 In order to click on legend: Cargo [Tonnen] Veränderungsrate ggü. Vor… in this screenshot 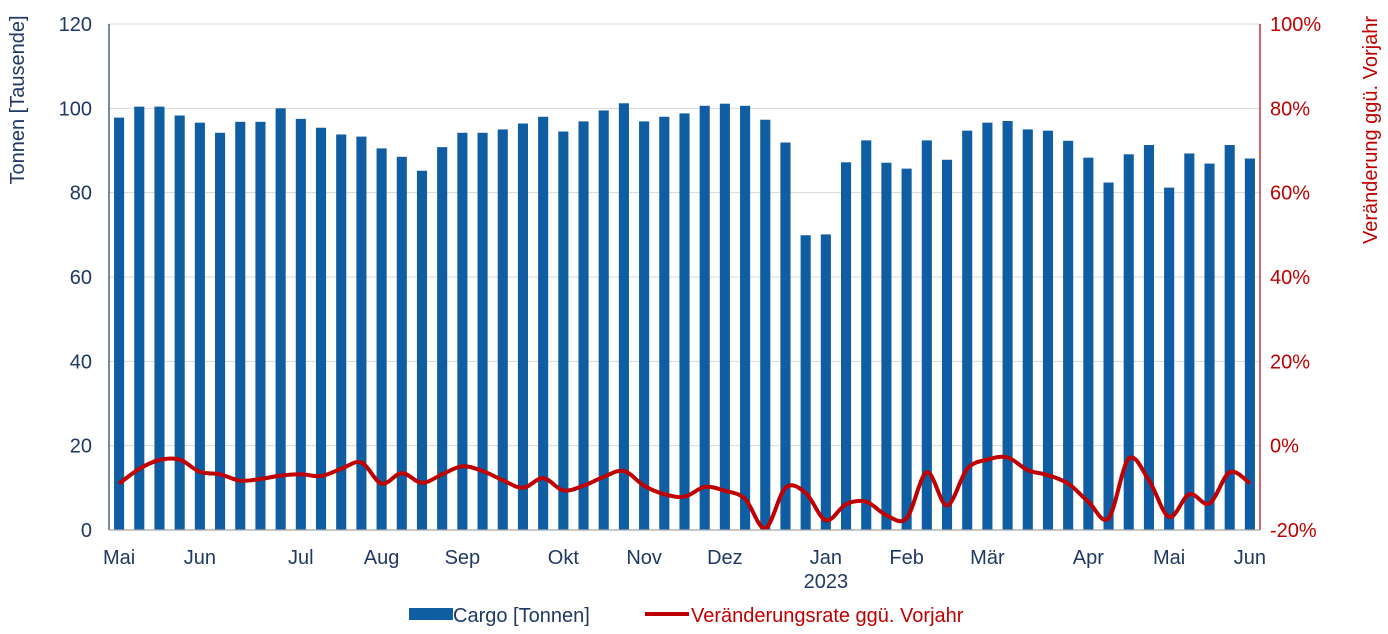, I will do `click(686, 616)`.